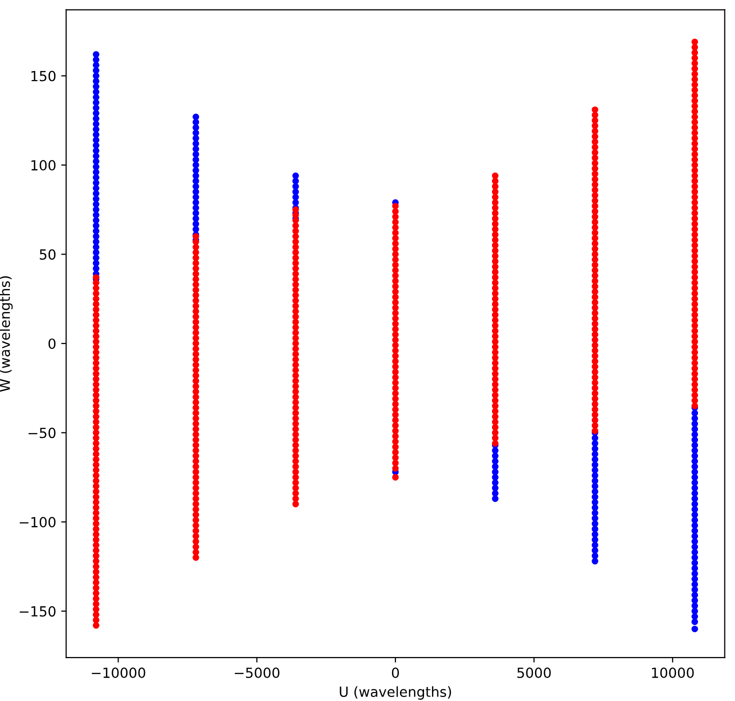  I want to click on x-tick-label: 0, so click(395, 673).